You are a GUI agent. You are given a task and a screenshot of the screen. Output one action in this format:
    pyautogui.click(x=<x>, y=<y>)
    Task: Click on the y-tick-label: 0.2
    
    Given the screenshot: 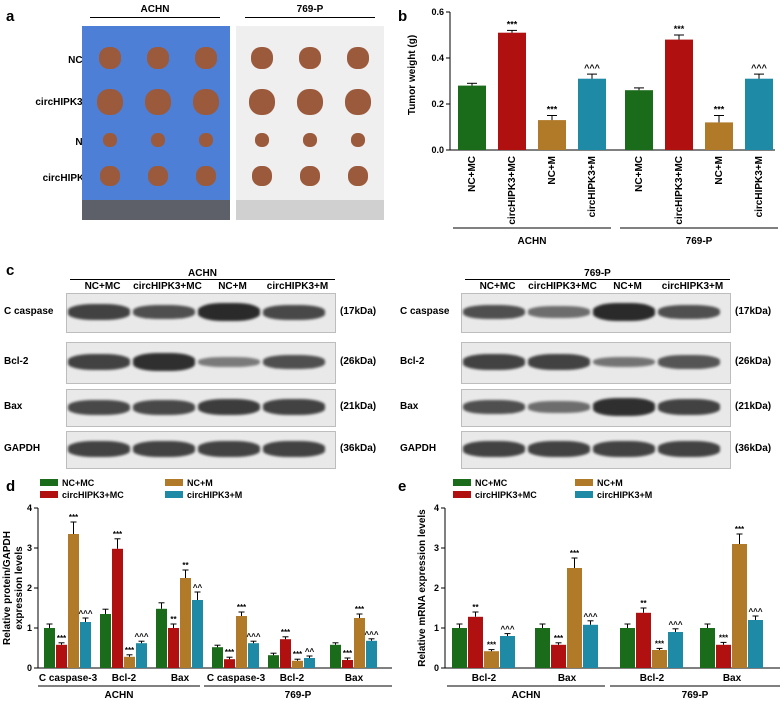 What is the action you would take?
    pyautogui.click(x=437, y=104)
    